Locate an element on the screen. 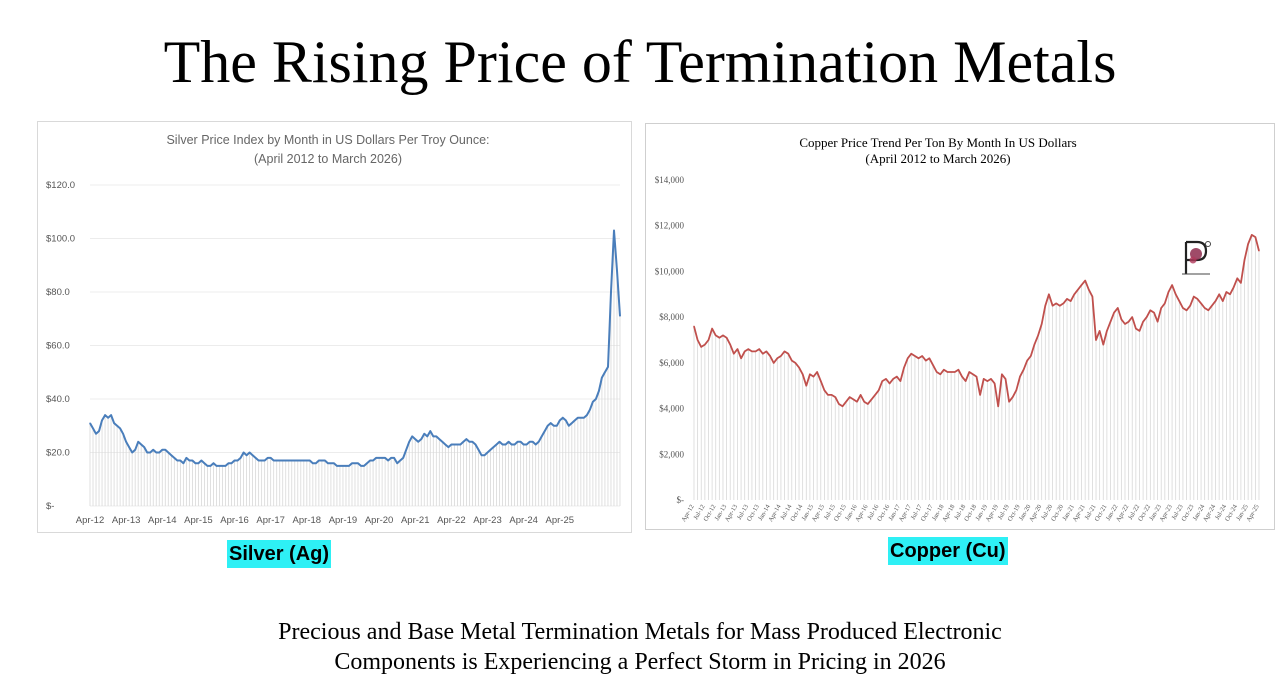 Image resolution: width=1280 pixels, height=687 pixels. x-tick-label: Apr-25 is located at coordinates (560, 520).